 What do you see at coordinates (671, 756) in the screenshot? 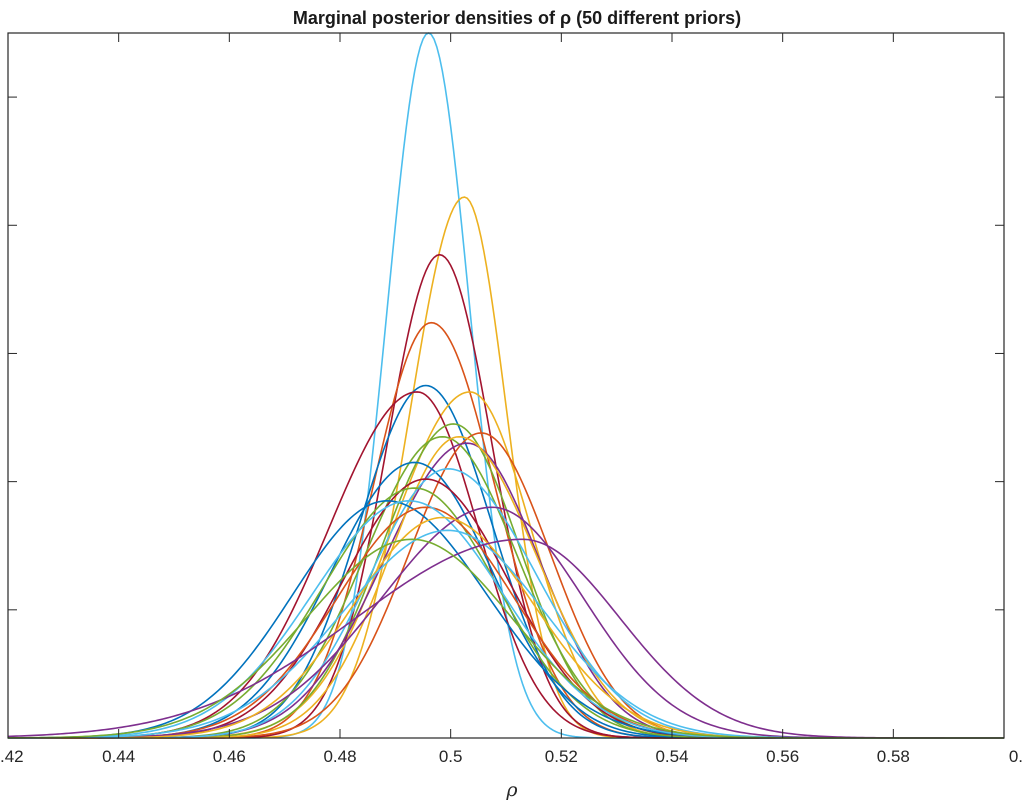
I see `x-tick-label-7: 0.54` at bounding box center [671, 756].